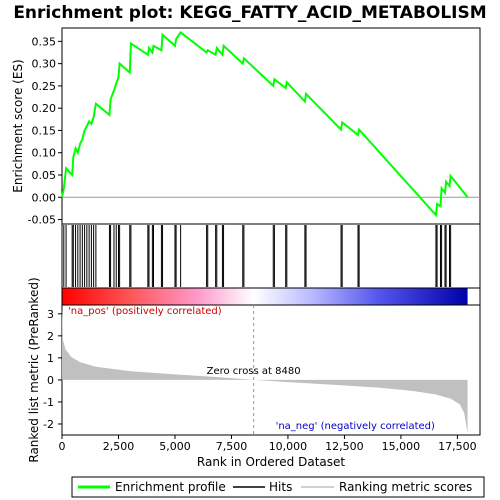 This screenshot has height=500, width=500. What do you see at coordinates (401, 446) in the screenshot?
I see `x-tick-label: 15,000` at bounding box center [401, 446].